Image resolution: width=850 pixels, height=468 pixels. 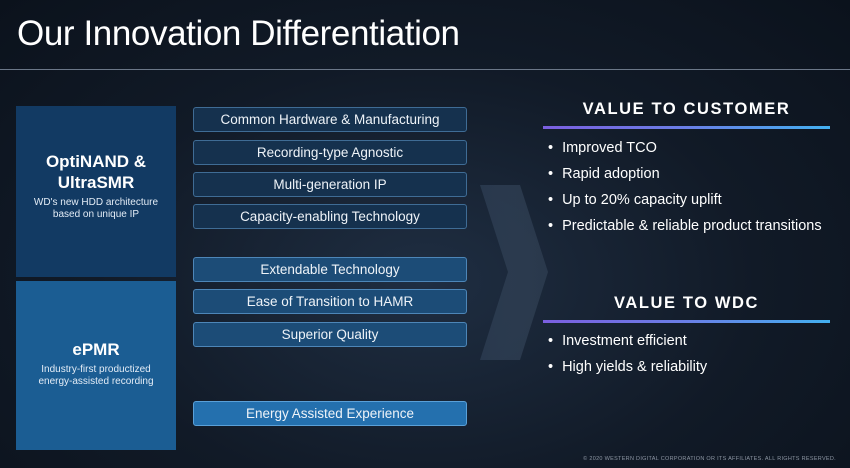 I want to click on optinand-subtitle-line1: WD's new HDD architecture, so click(x=96, y=202).